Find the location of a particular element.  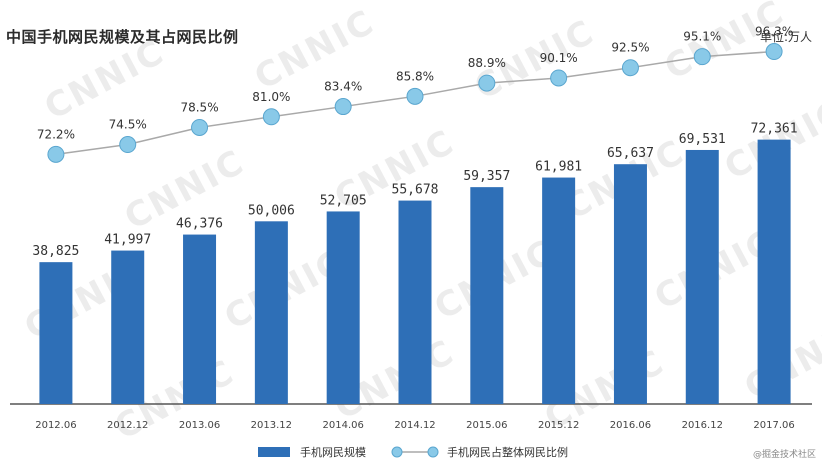

legend-line-label: 手机网民占整体网民比例 is located at coordinates (507, 452).